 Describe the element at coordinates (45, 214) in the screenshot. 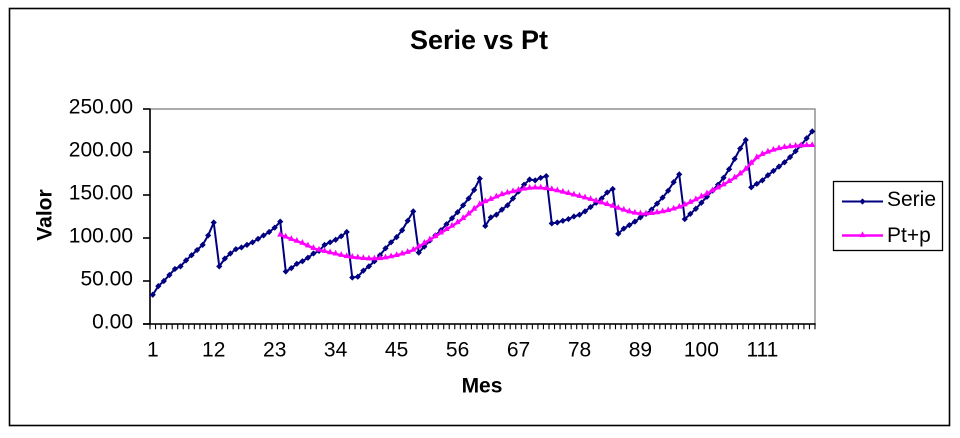

I see `svg-text: Valor` at that location.